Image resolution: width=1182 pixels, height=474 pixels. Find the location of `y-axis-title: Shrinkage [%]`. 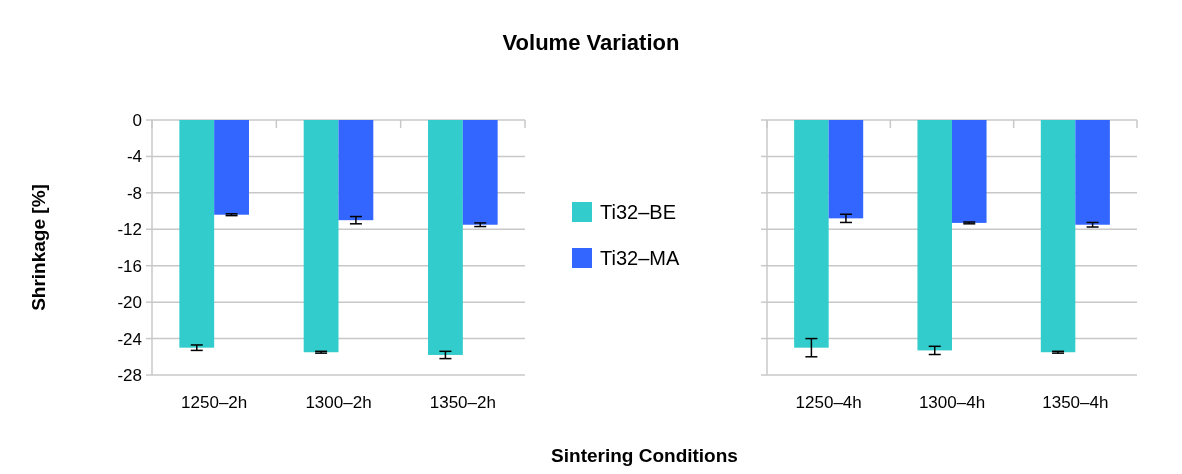

y-axis-title: Shrinkage [%] is located at coordinates (38, 247).